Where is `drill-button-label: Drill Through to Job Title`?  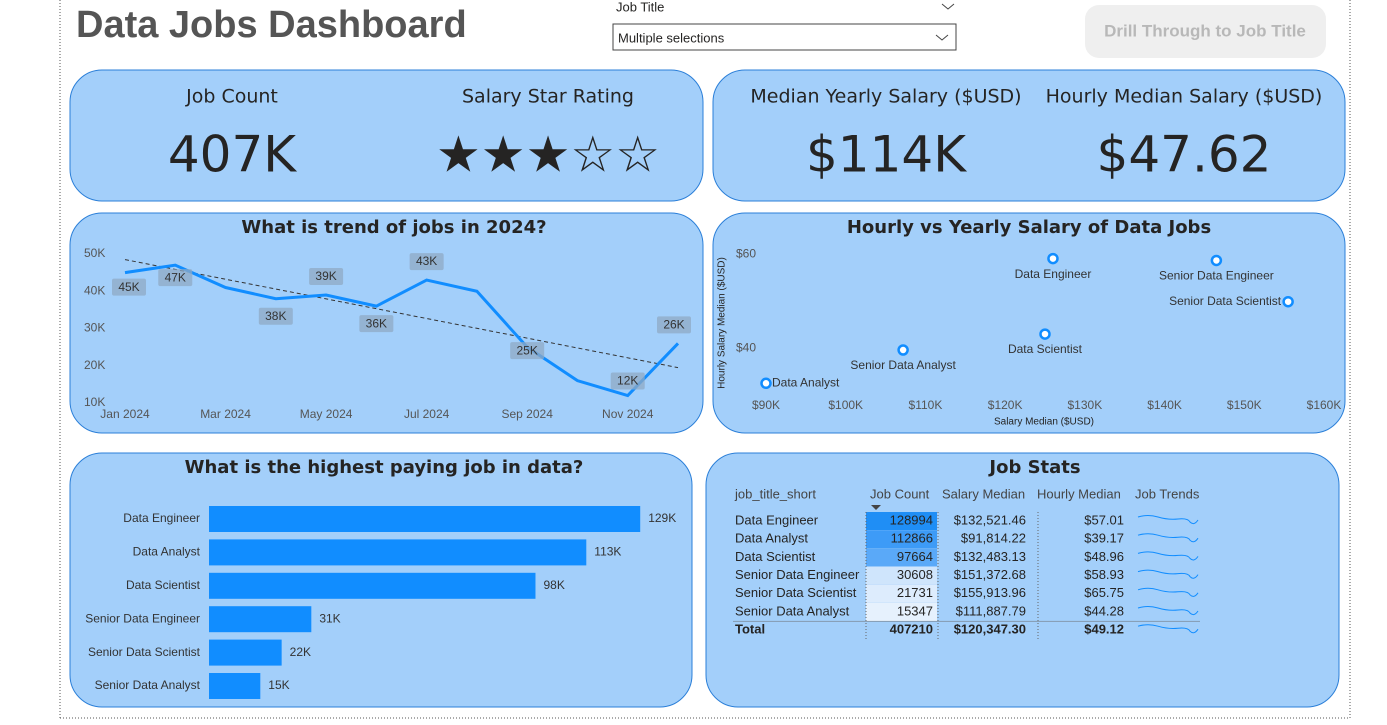
drill-button-label: Drill Through to Job Title is located at coordinates (1205, 30).